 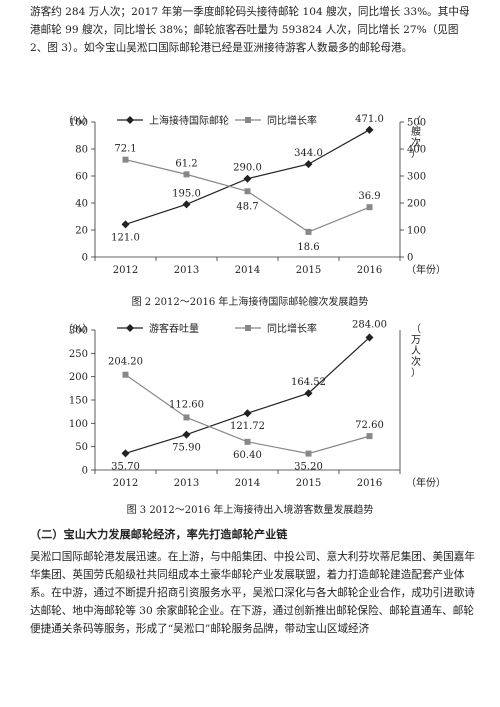 What do you see at coordinates (186, 163) in the screenshot?
I see `data-label: 61.2` at bounding box center [186, 163].